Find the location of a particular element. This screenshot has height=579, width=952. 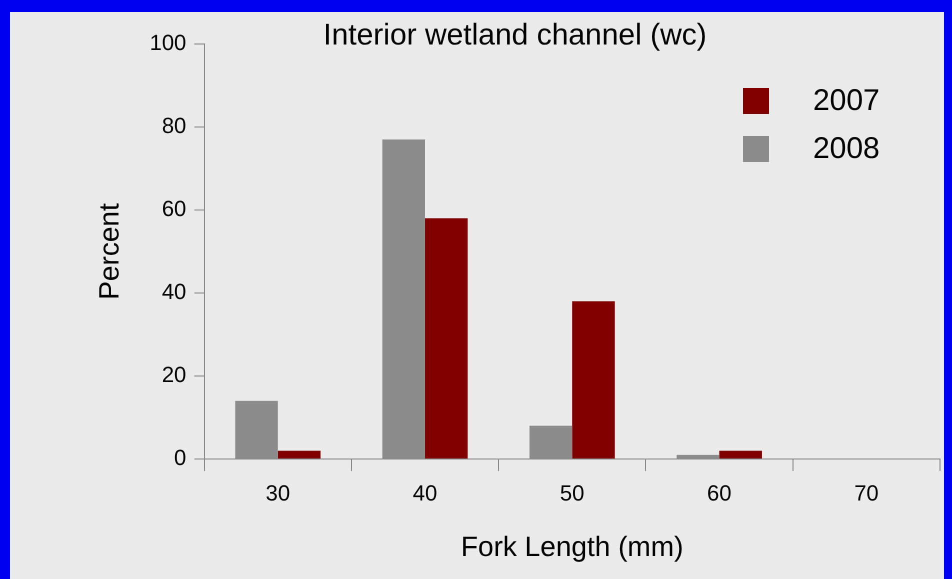

x-axis-title: Fork Length (mm) is located at coordinates (572, 546).